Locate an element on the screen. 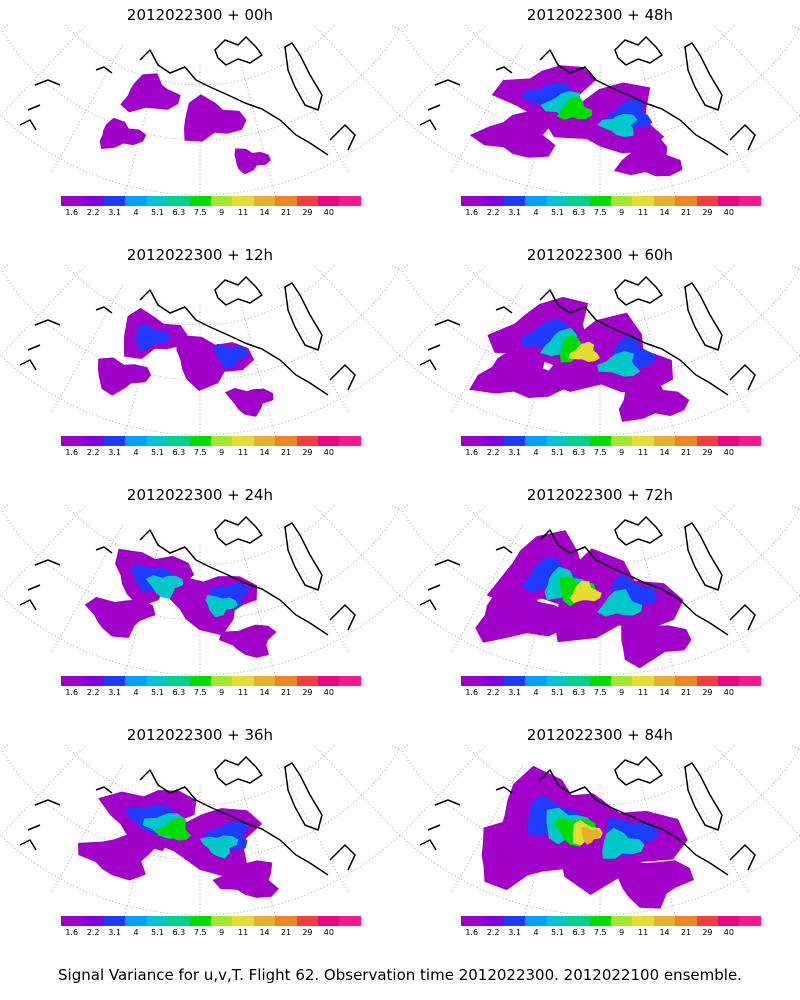 This screenshot has width=800, height=1000. map is located at coordinates (200, 597).